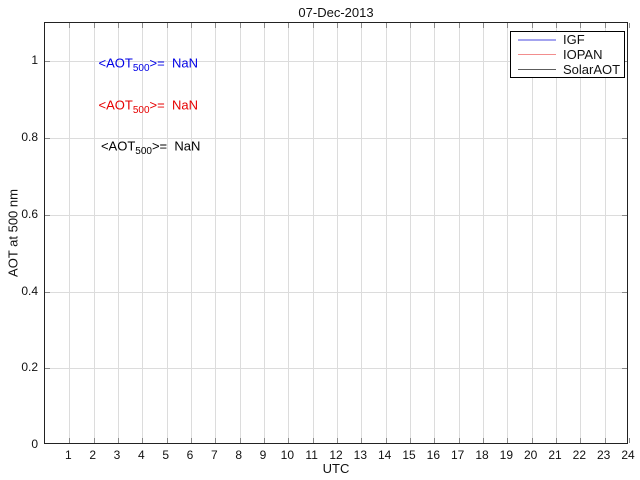 The width and height of the screenshot is (640, 480). What do you see at coordinates (68, 455) in the screenshot?
I see `x-tick-label: 1` at bounding box center [68, 455].